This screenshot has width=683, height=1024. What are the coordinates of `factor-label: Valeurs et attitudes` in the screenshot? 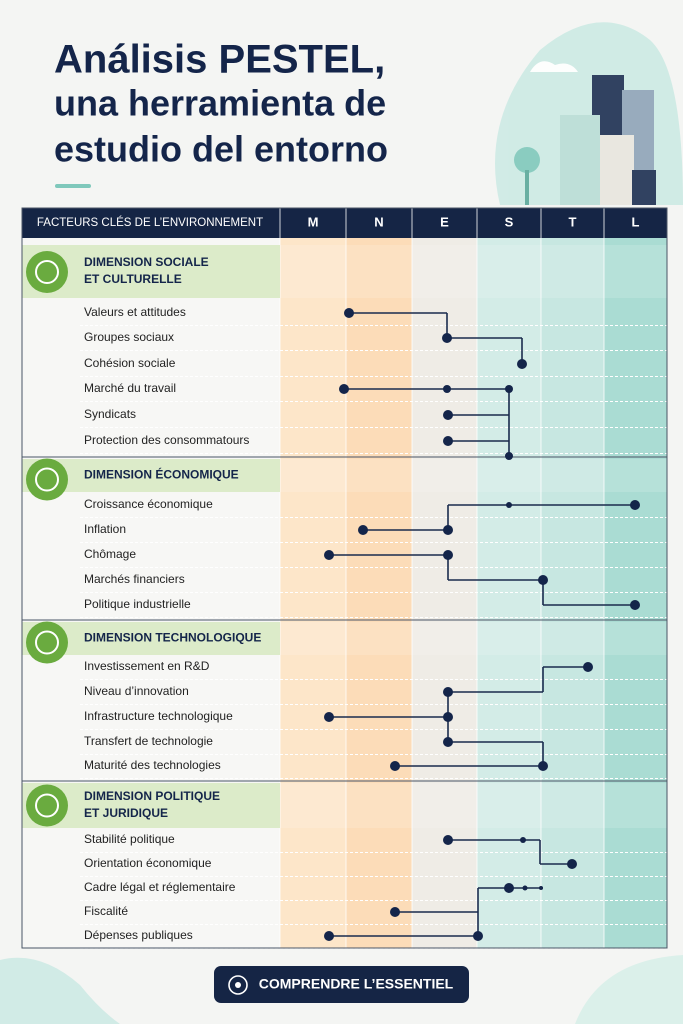 It's located at (135, 312).